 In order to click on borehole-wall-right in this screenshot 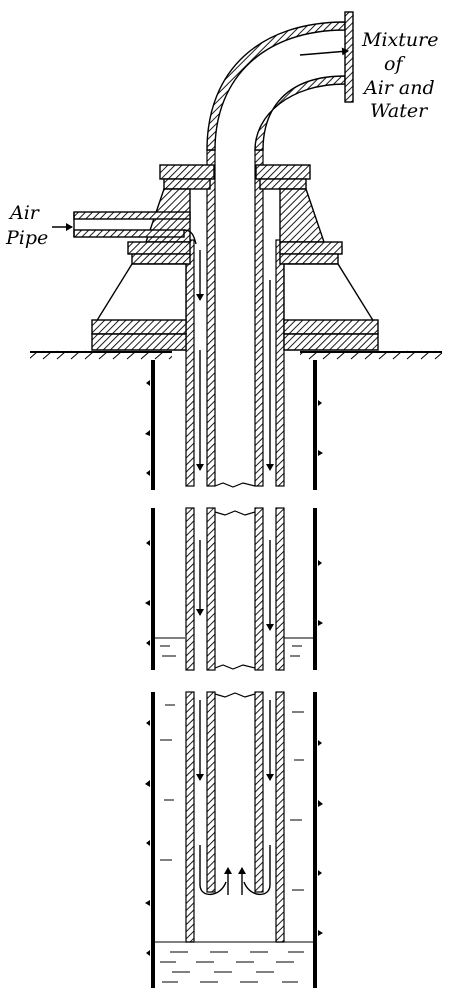, I will do `click(318, 674)`.